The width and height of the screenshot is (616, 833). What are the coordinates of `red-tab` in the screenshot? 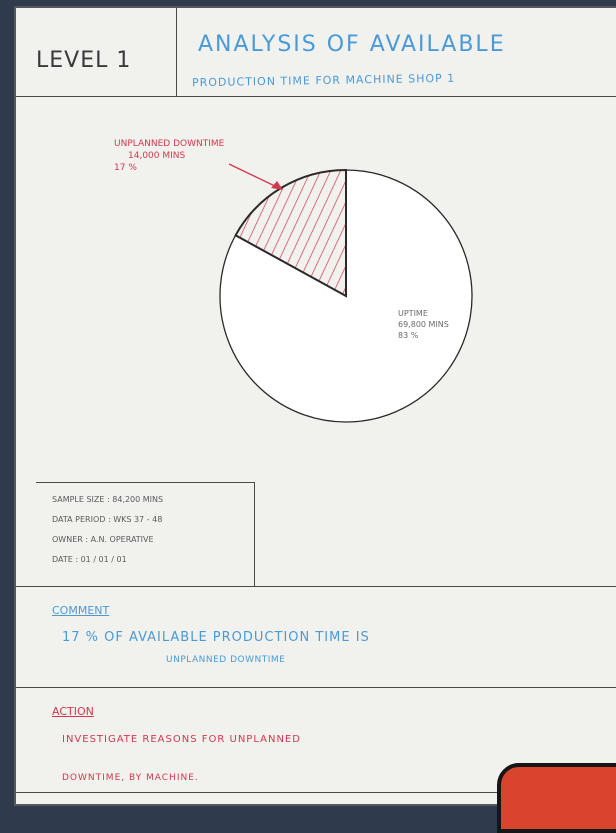 It's located at (556, 798).